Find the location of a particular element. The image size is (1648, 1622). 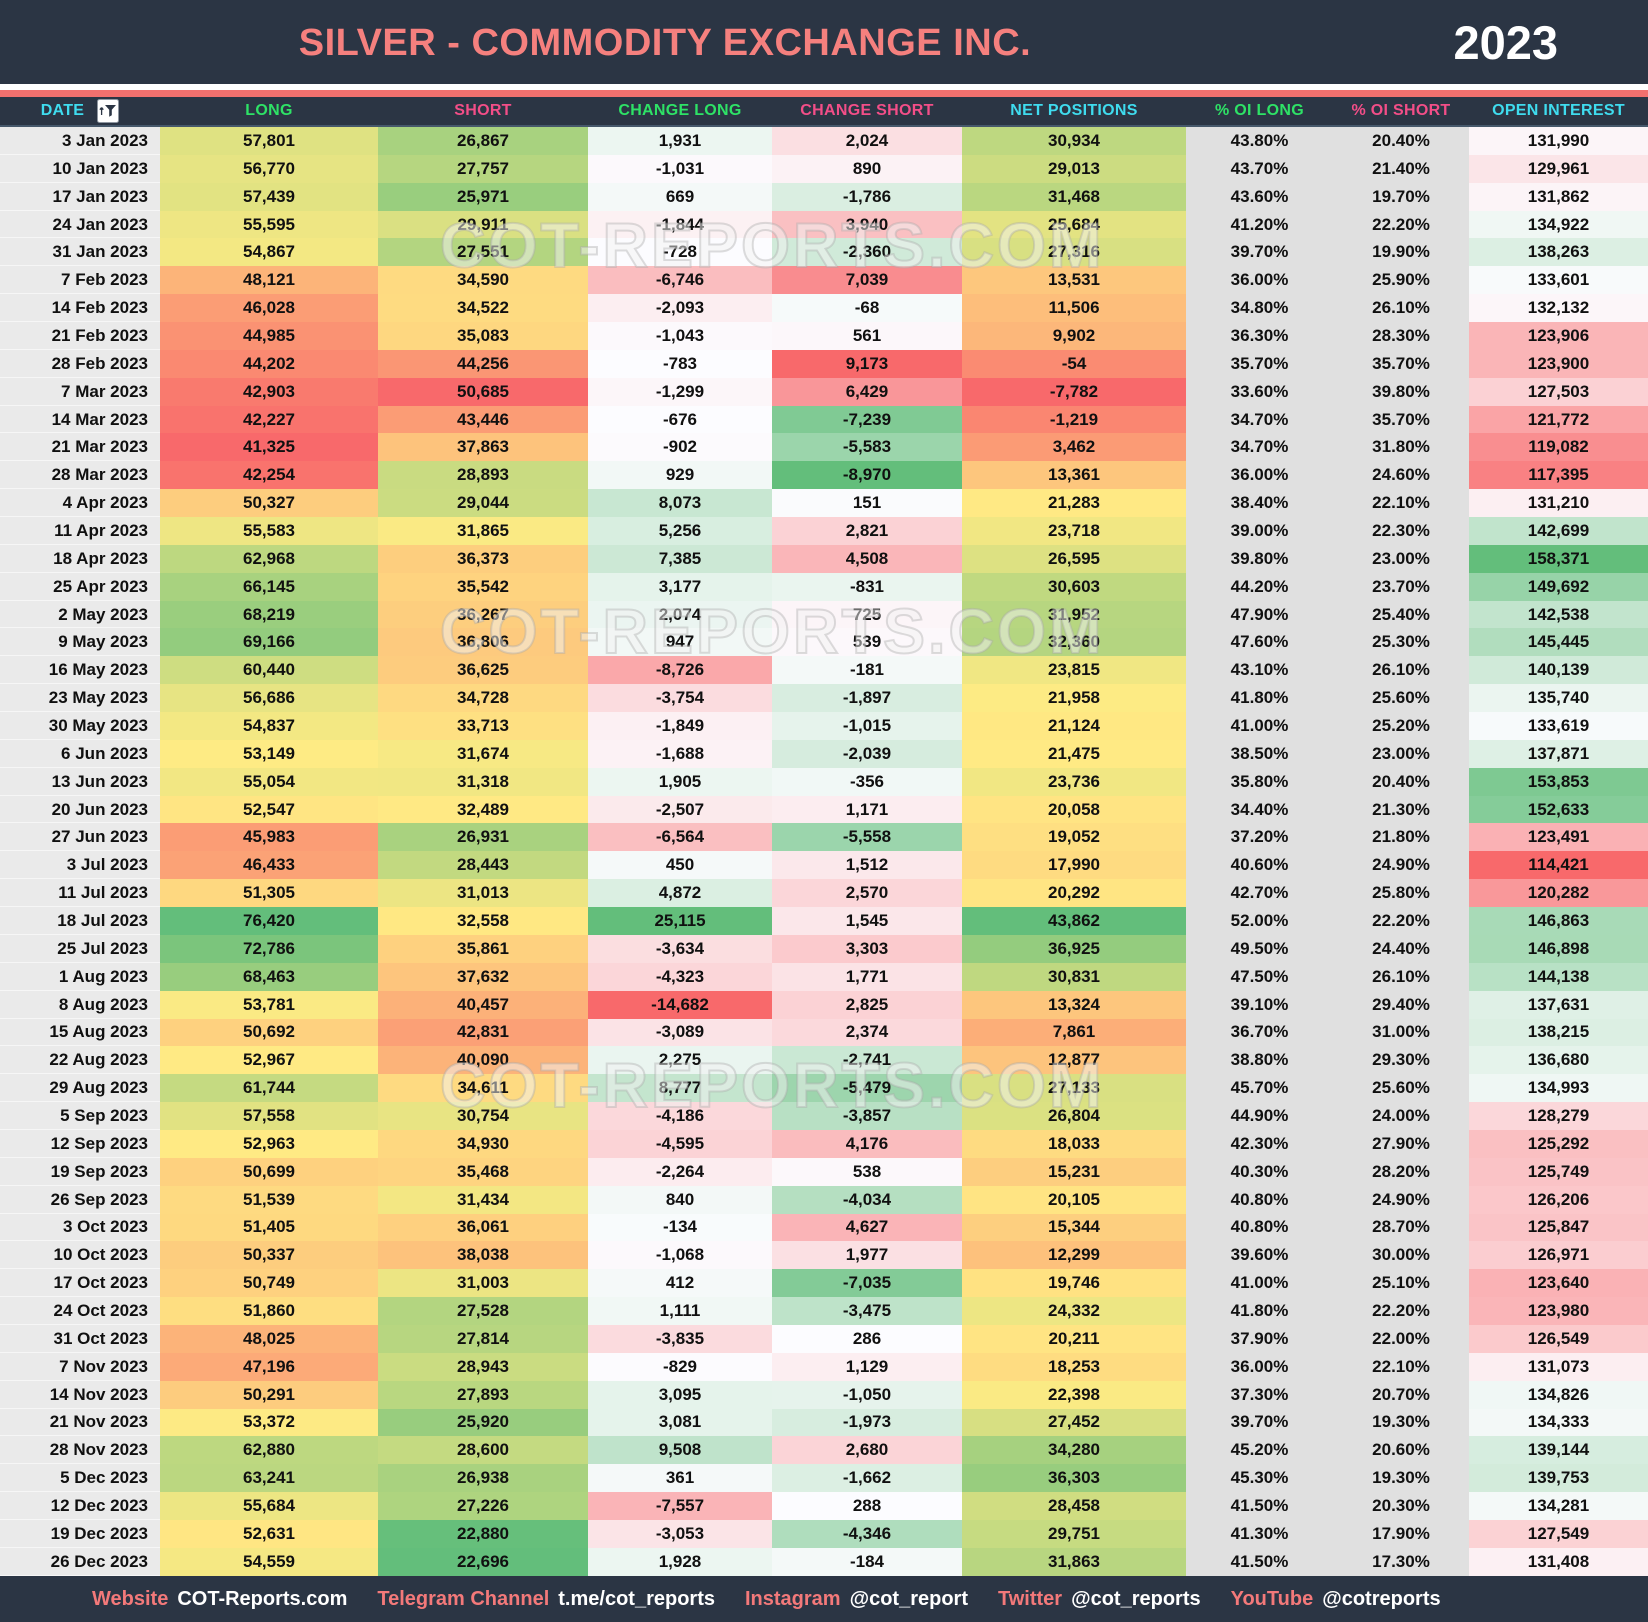

cell-open_interest: 134,922 is located at coordinates (1558, 224).